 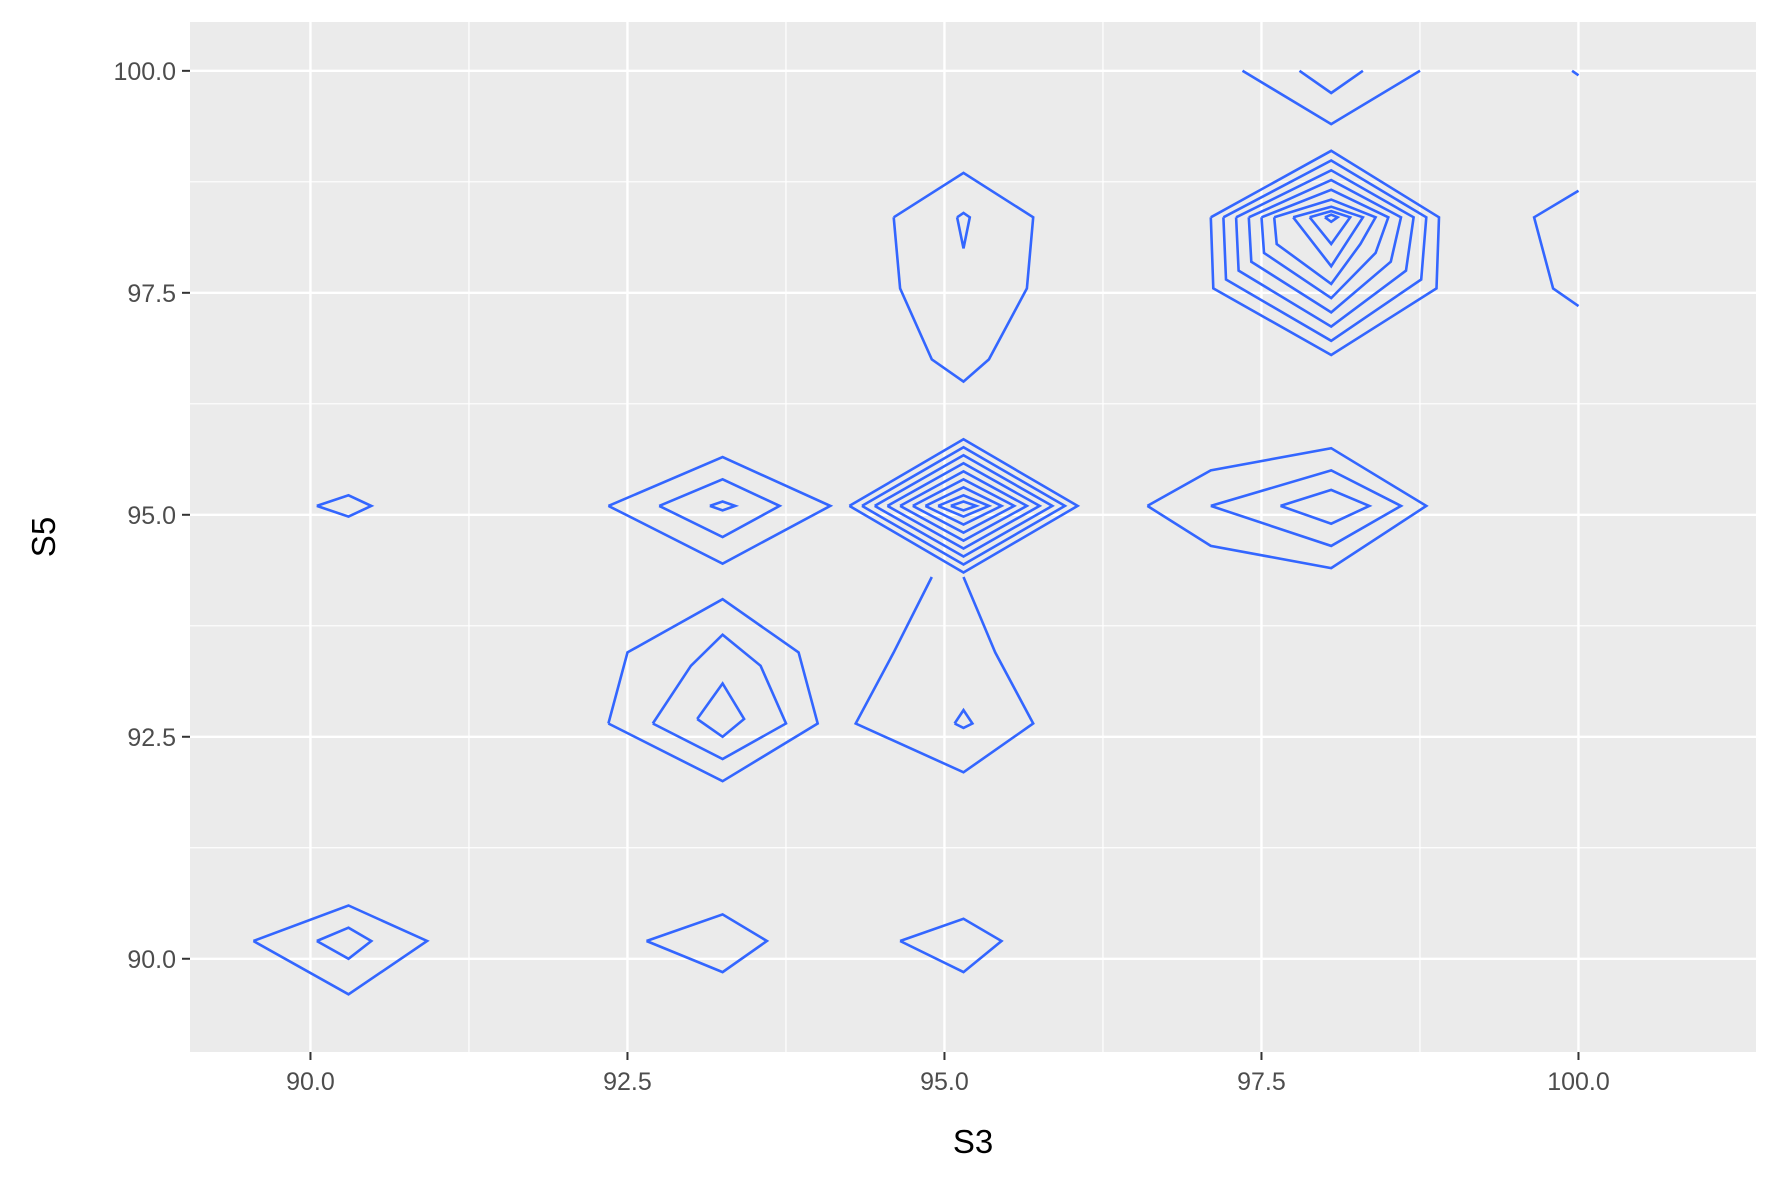 I want to click on y-tick-label: 95.0, so click(x=151, y=516).